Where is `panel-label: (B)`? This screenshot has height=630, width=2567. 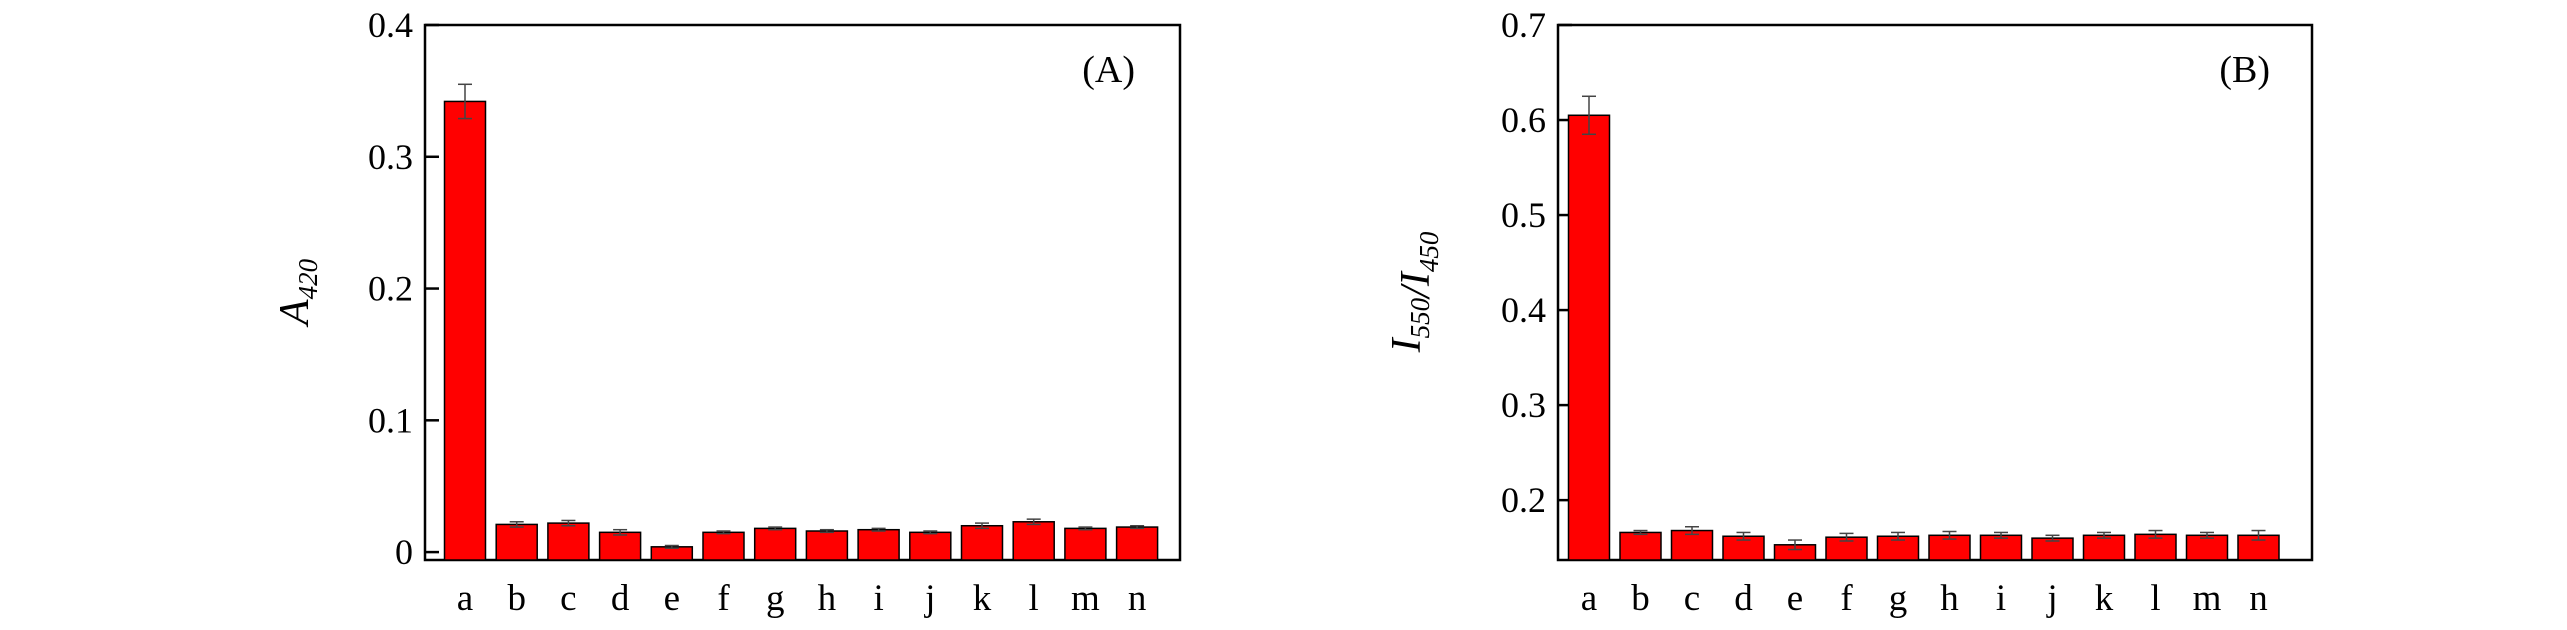
panel-label: (B) is located at coordinates (2244, 70).